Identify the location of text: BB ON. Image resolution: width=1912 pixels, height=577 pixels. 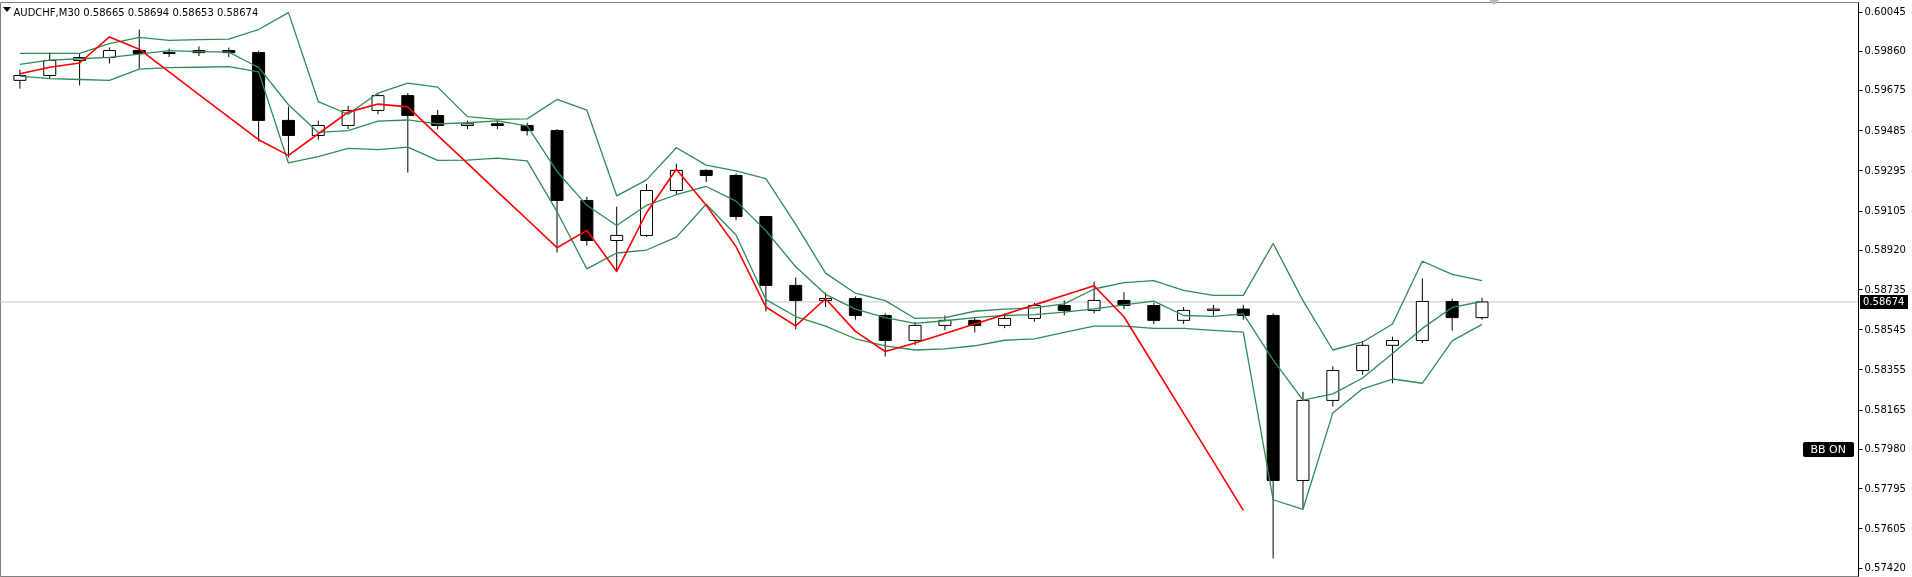
(1828, 449).